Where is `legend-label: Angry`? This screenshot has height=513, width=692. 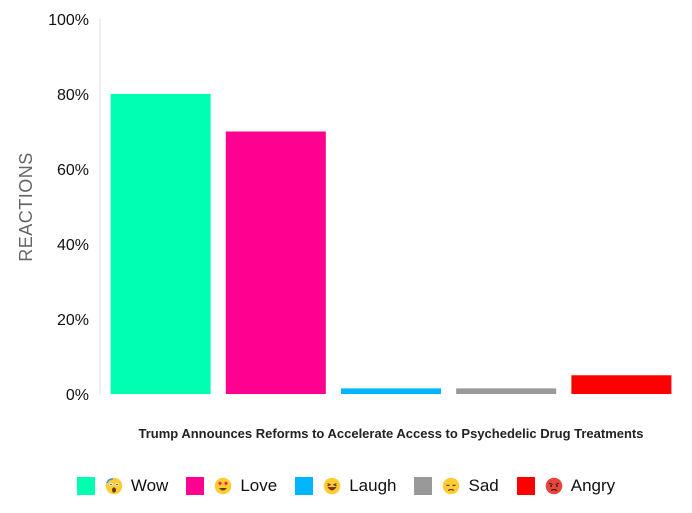
legend-label: Angry is located at coordinates (593, 485).